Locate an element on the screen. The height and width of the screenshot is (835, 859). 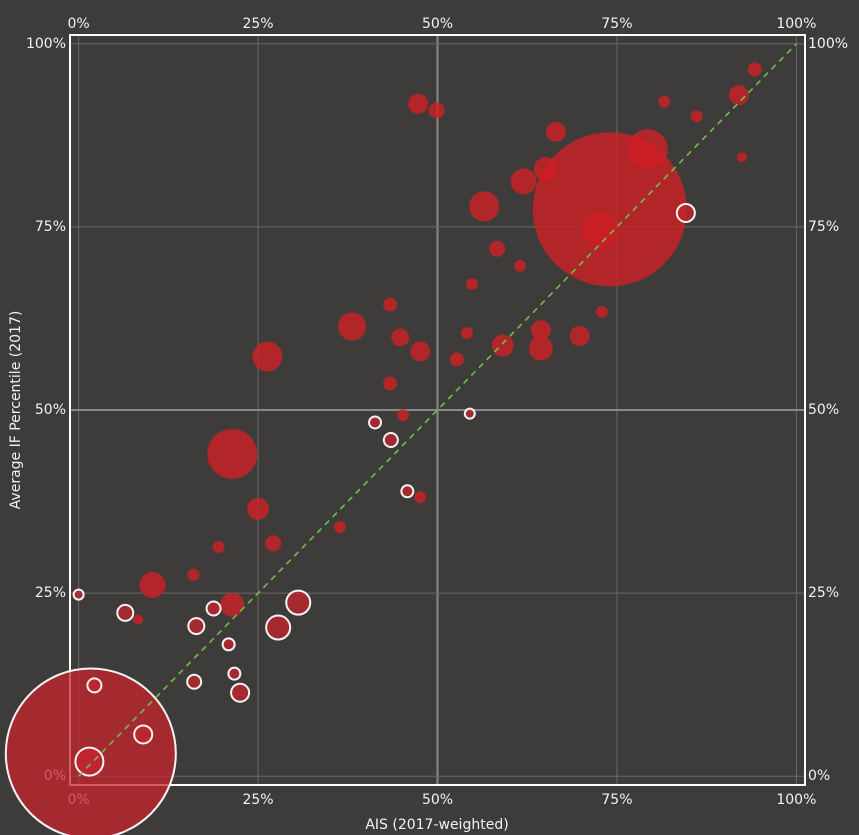
x-tick-label-top: 50% is located at coordinates (437, 24).